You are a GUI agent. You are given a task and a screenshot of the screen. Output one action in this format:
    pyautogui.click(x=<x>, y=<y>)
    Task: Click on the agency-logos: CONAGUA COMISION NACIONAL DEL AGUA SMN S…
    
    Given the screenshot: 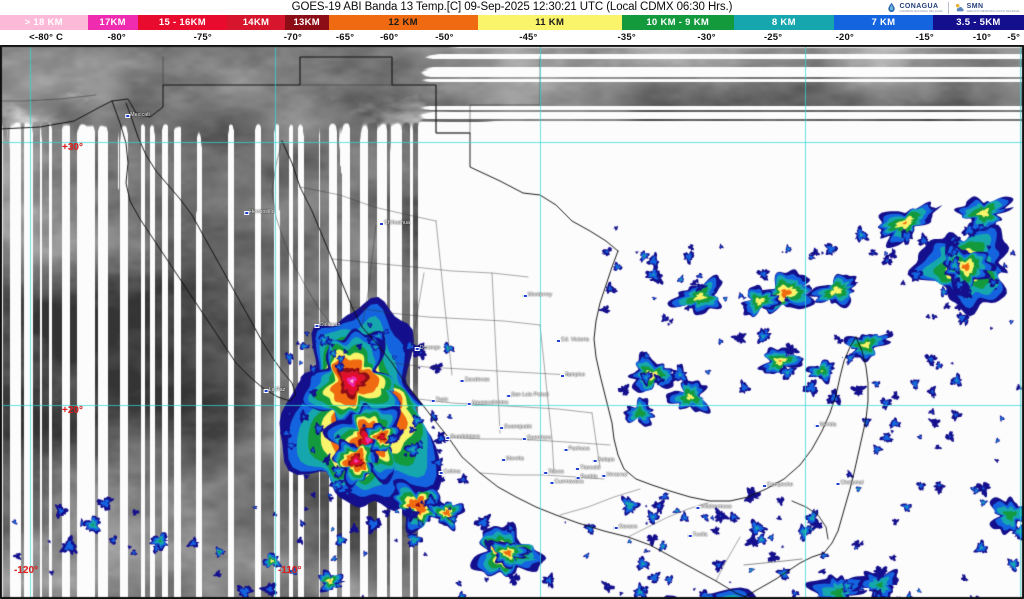 What is the action you would take?
    pyautogui.click(x=953, y=7)
    